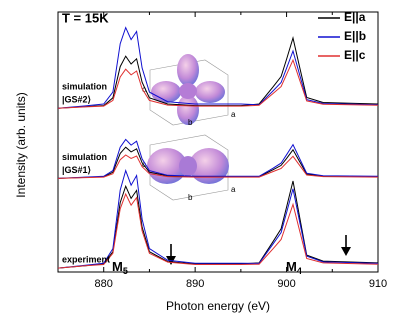 This screenshot has height=325, width=415. Describe the element at coordinates (86, 259) in the screenshot. I see `group-label: experiment` at that location.